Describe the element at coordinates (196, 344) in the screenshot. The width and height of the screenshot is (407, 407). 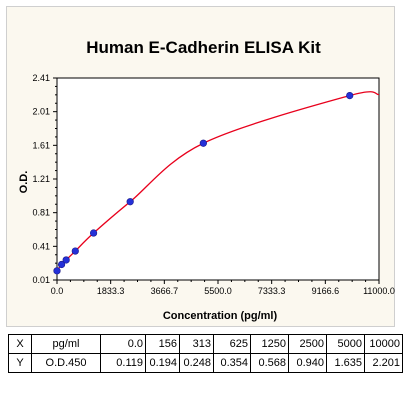
I see `value-cell: 313` at that location.